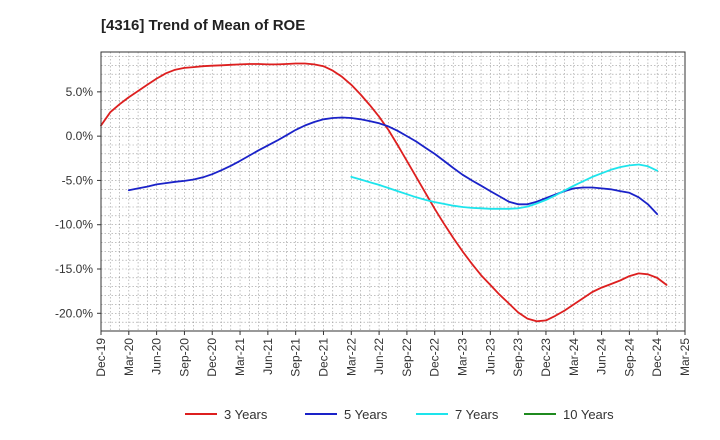 This screenshot has height=440, width=720. What do you see at coordinates (351, 357) in the screenshot?
I see `x-tick-label: Mar-22` at bounding box center [351, 357].